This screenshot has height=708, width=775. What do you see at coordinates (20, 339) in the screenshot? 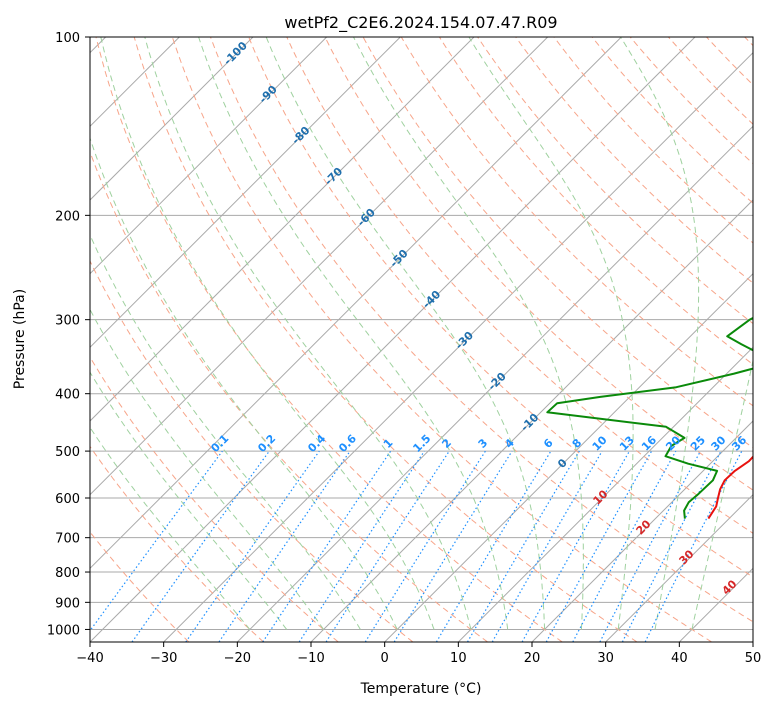
I see `y-axis-title: Pressure (hPa)` at bounding box center [20, 339].